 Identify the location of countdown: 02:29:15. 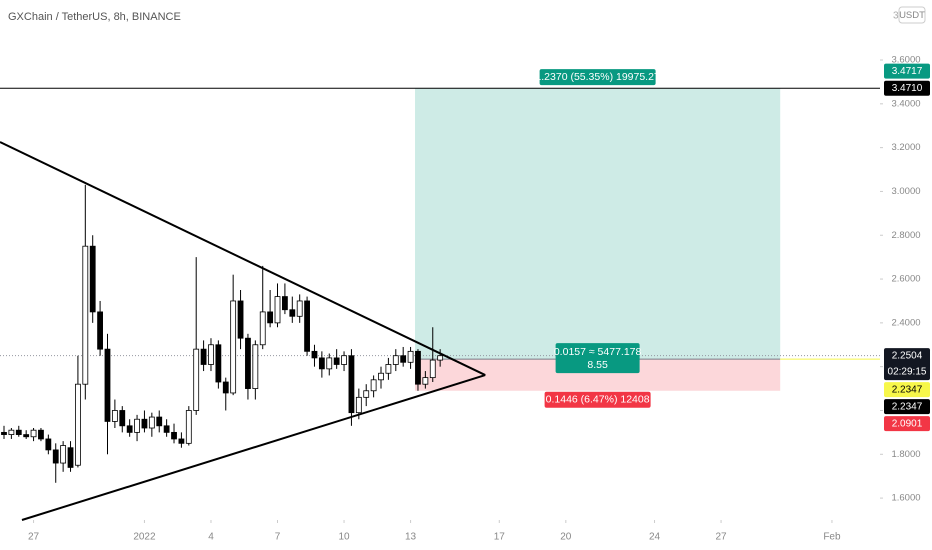
(907, 371).